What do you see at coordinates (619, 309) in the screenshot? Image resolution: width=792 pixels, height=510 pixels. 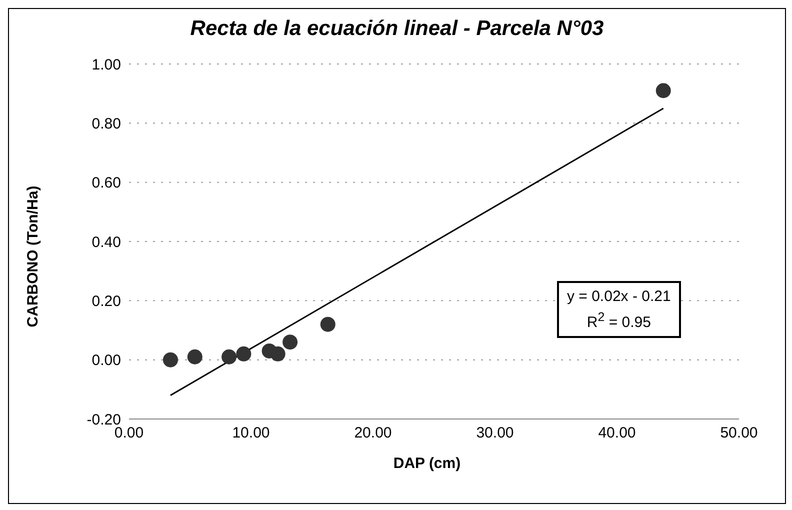 I see `annotation: y = 0.02x - 0.21 R$^{2}$ = 0.95` at bounding box center [619, 309].